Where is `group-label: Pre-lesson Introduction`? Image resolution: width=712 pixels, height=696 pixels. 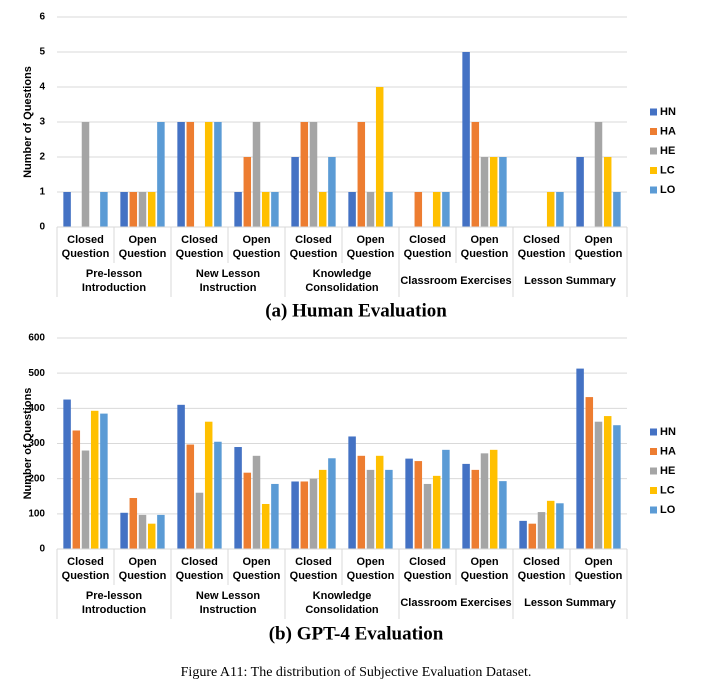
group-label: Pre-lesson Introduction is located at coordinates (114, 603).